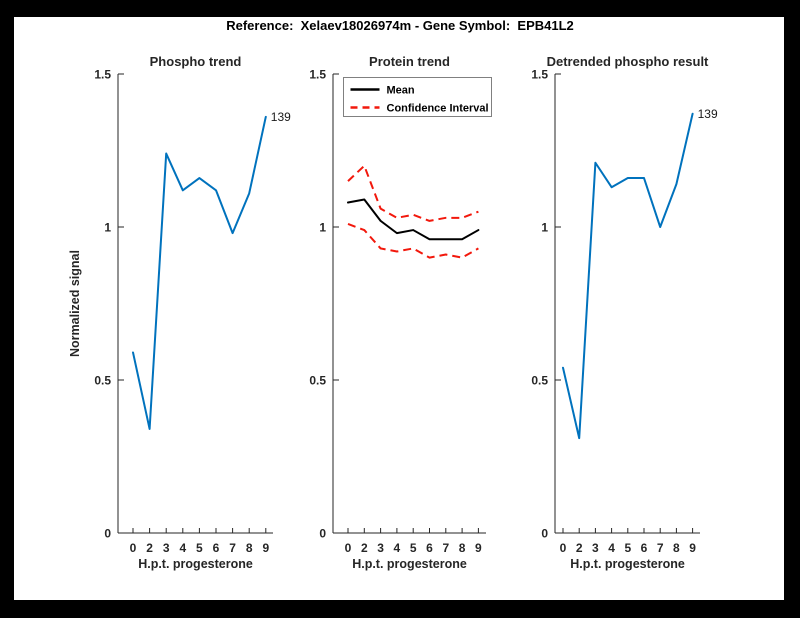 Image resolution: width=800 pixels, height=618 pixels. Describe the element at coordinates (401, 91) in the screenshot. I see `legend-entry-label: Mean` at that location.